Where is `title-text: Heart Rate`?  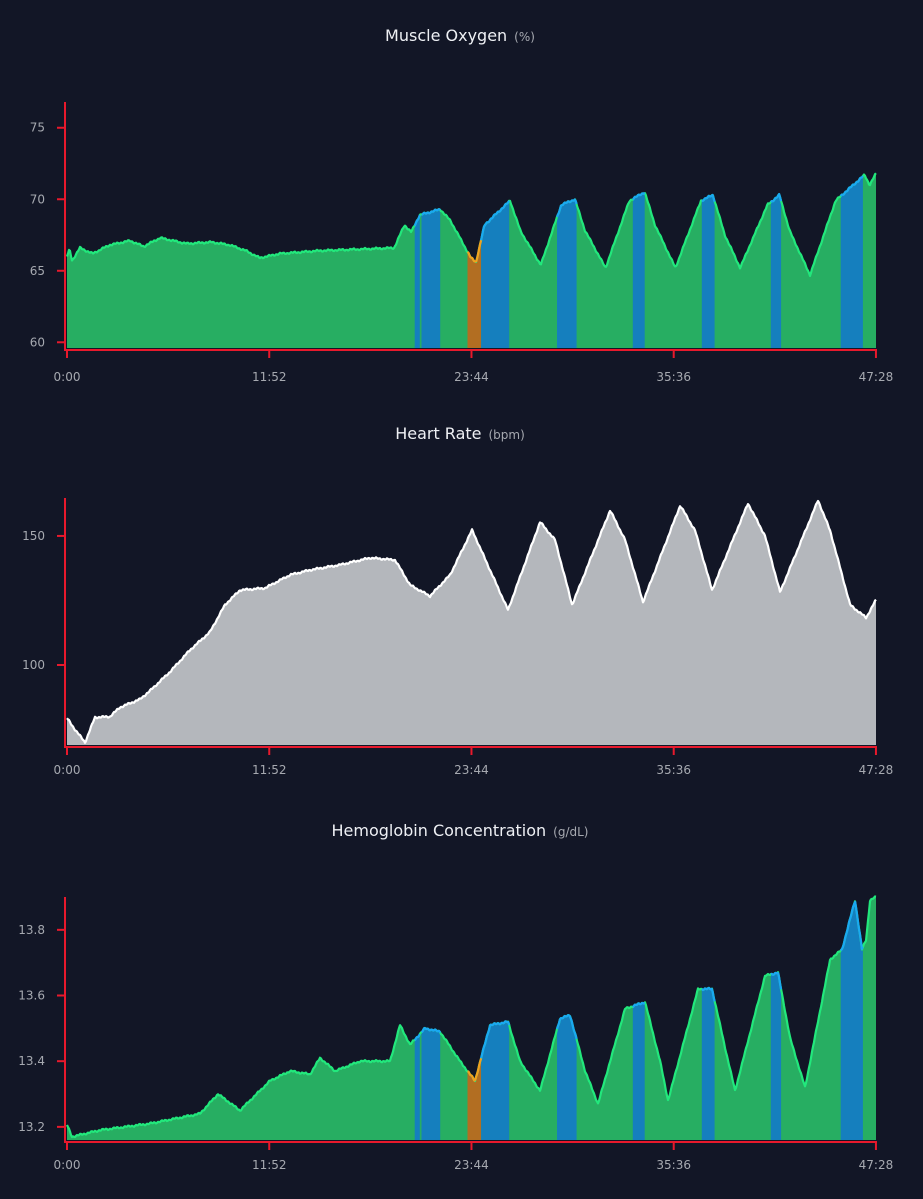 title-text: Heart Rate is located at coordinates (438, 433).